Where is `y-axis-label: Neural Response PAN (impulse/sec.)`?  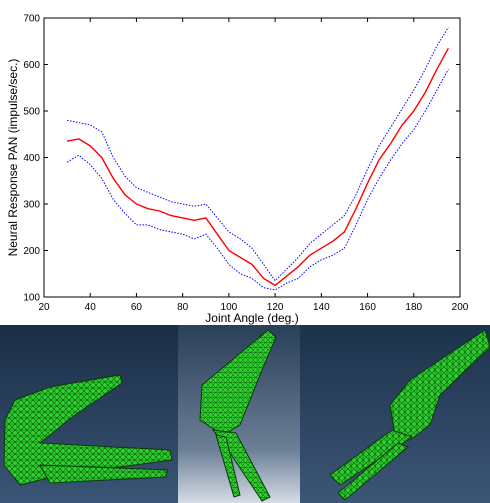
y-axis-label: Neural Response PAN (impulse/sec.) is located at coordinates (13, 158).